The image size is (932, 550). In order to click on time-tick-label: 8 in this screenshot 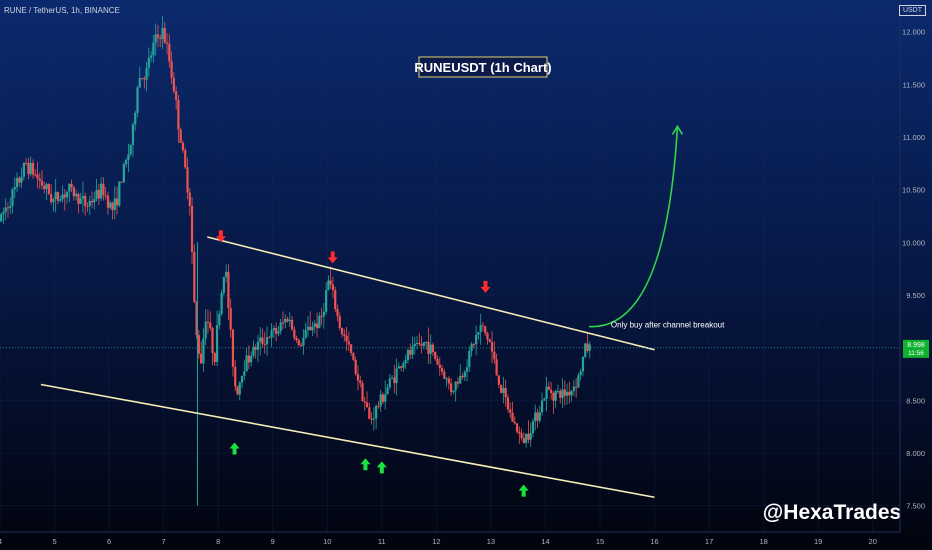, I will do `click(218, 541)`.